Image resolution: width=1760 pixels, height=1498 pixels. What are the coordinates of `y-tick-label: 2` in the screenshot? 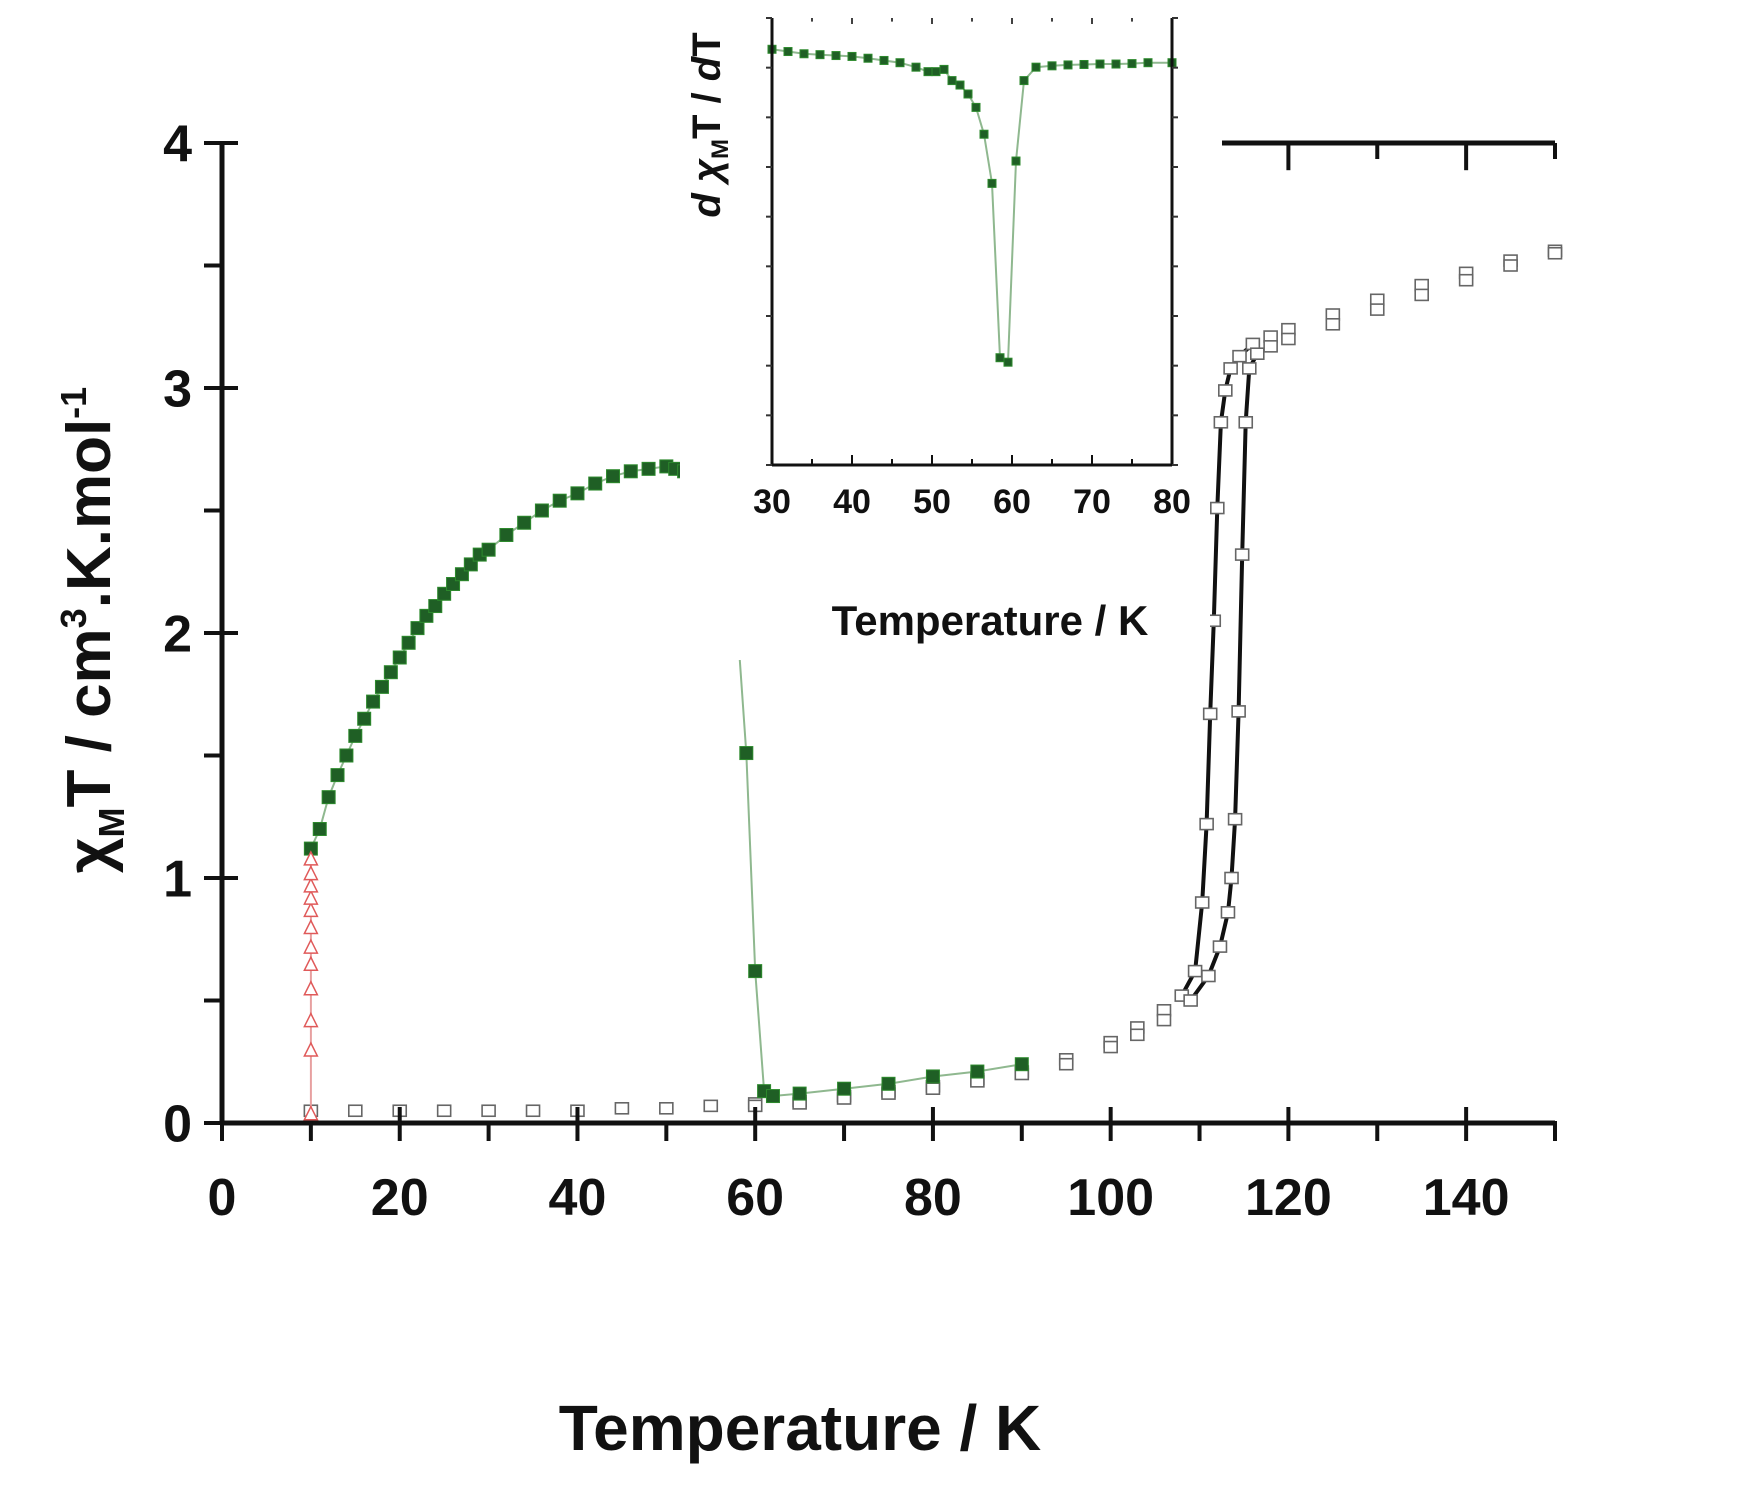 It's located at (177, 635).